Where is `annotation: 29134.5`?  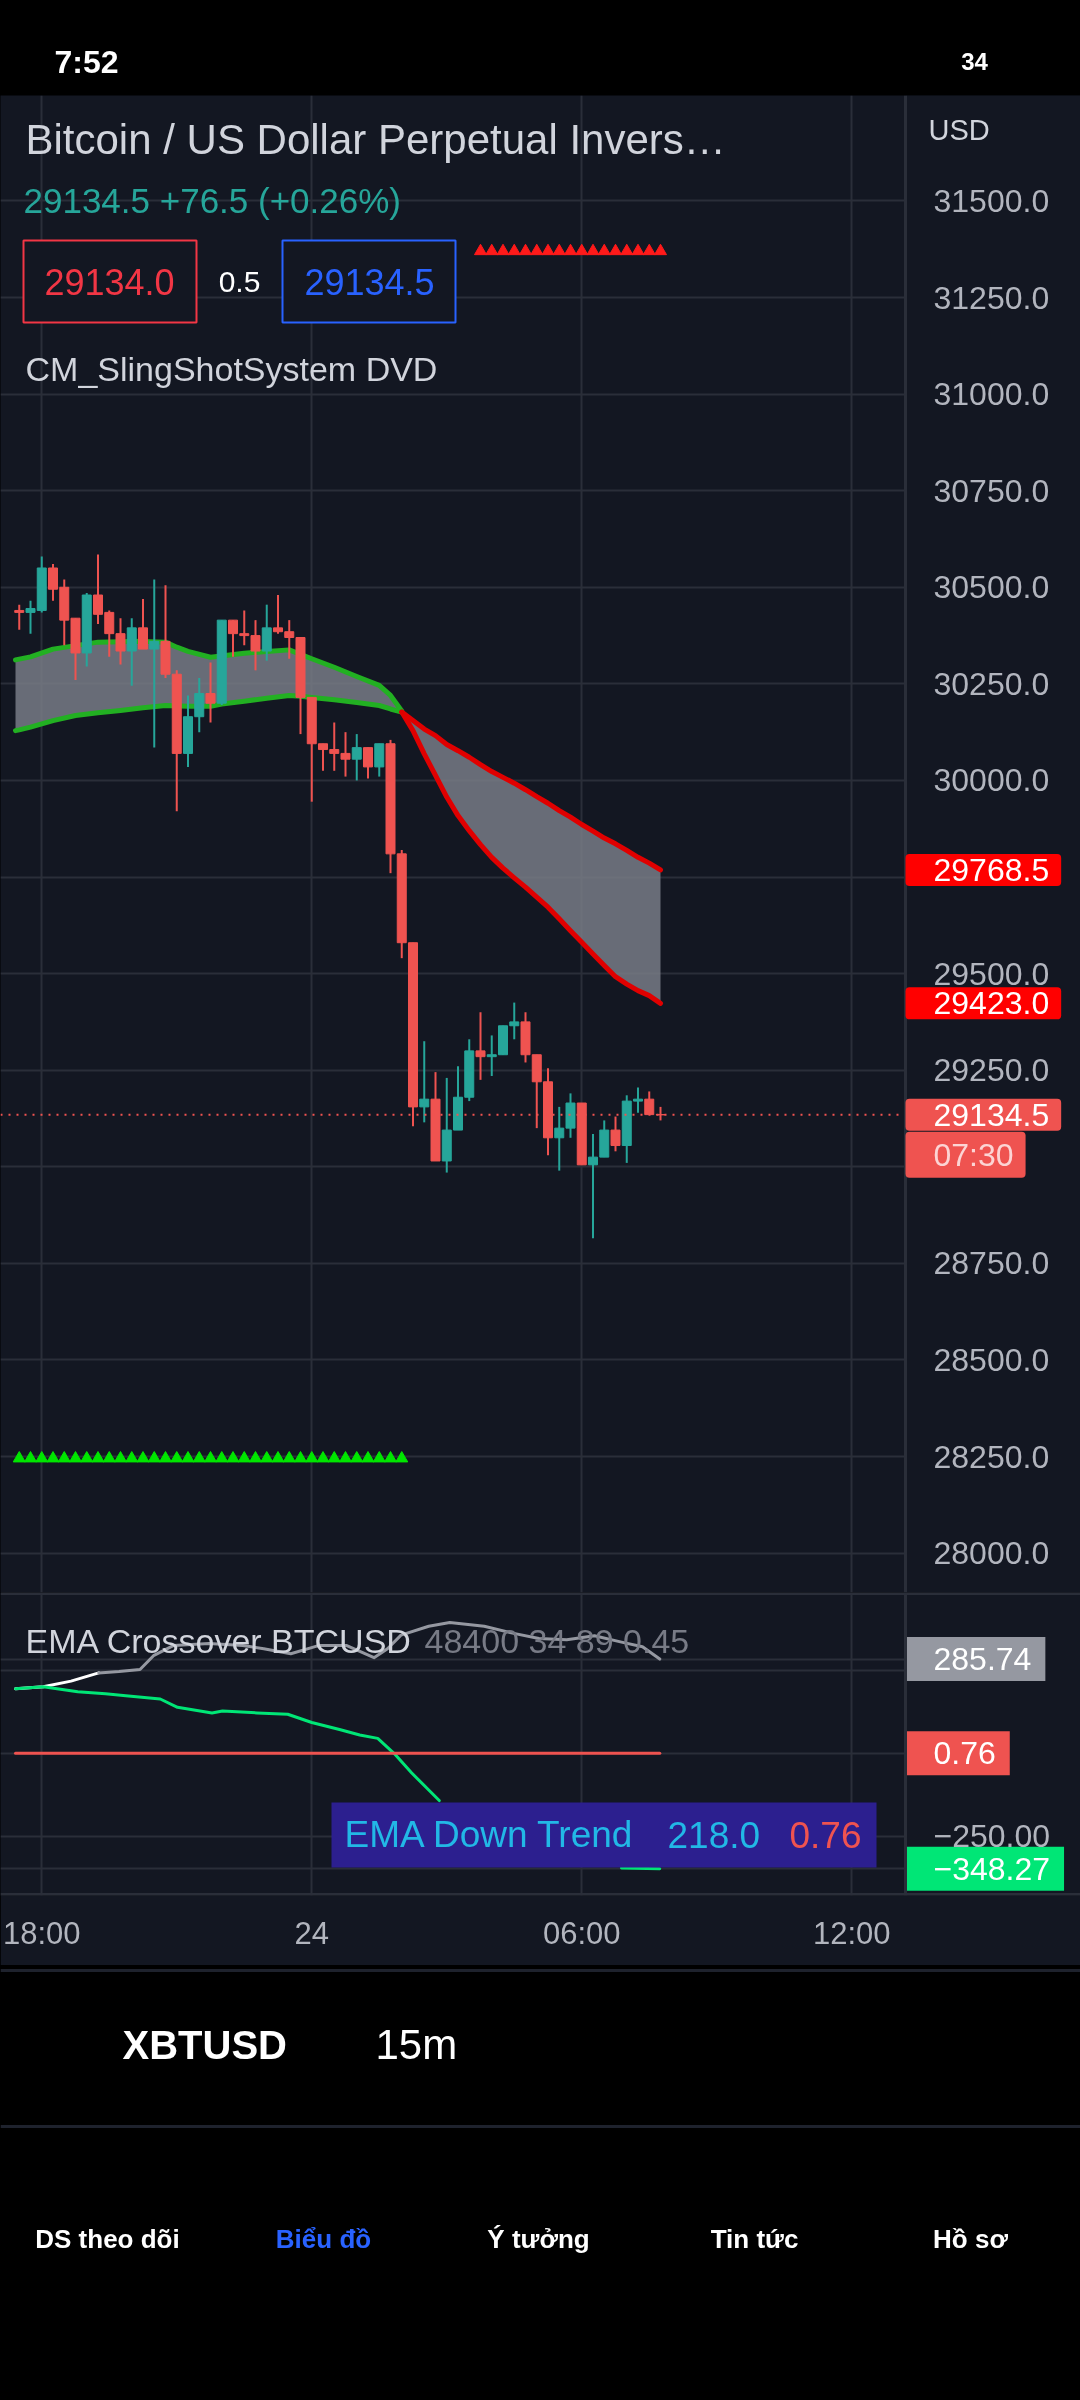 annotation: 29134.5 is located at coordinates (369, 282).